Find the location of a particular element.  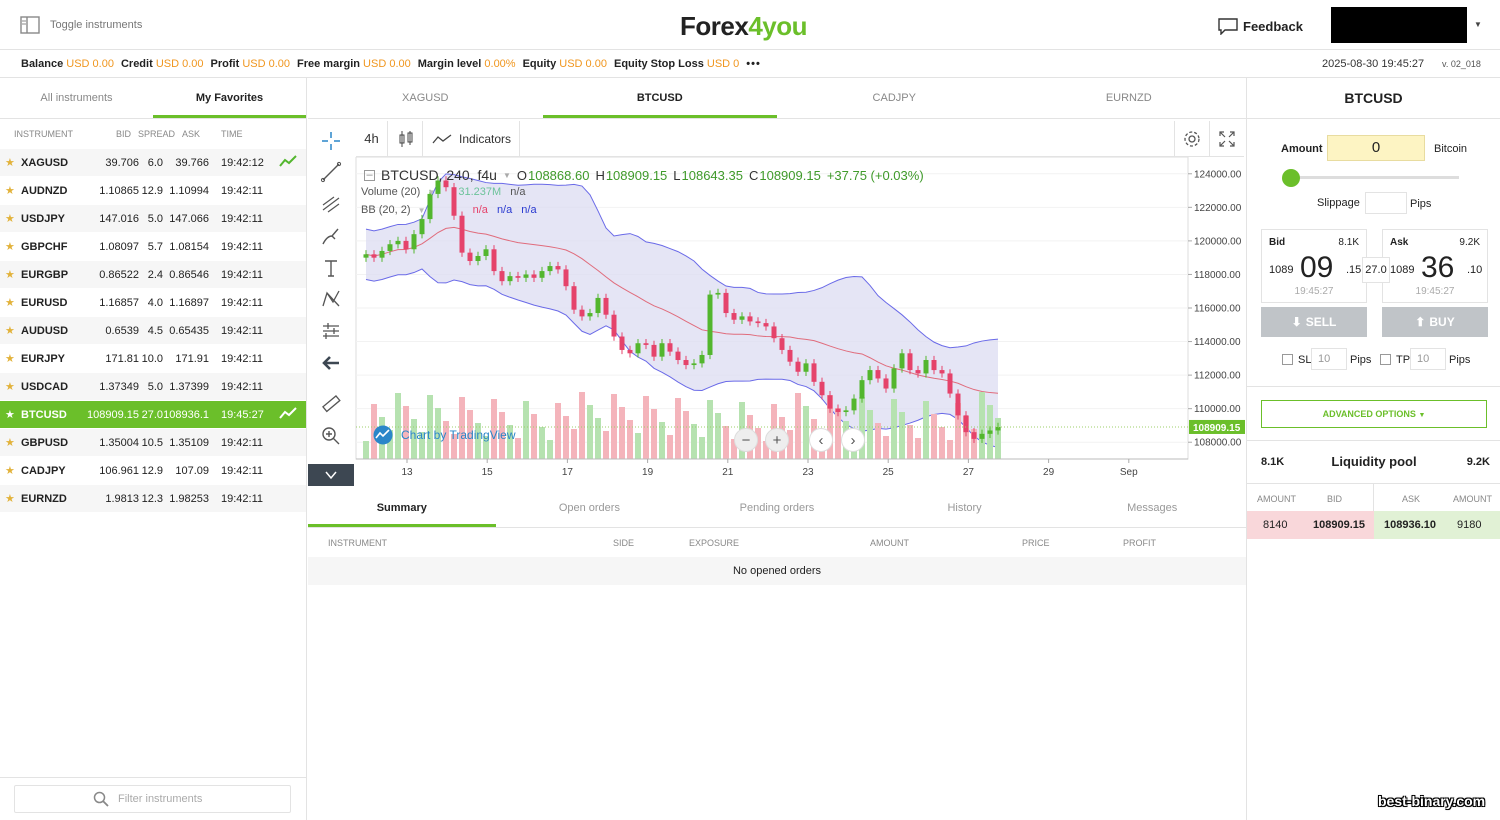

slippage-input is located at coordinates (1386, 203).